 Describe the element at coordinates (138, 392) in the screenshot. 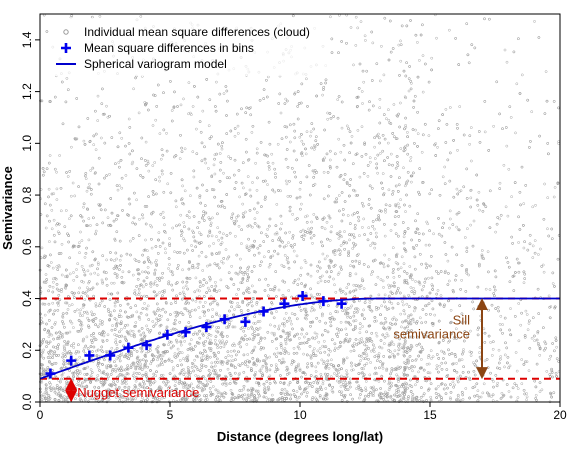

I see `nugget-label: Nugget semivariance` at that location.